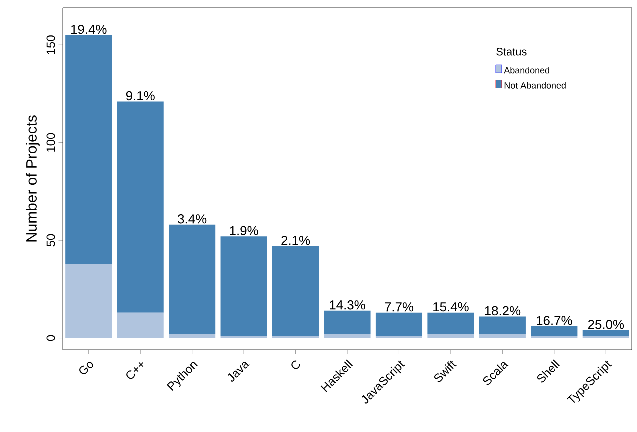  What do you see at coordinates (51, 240) in the screenshot?
I see `y-tick-label: 50` at bounding box center [51, 240].